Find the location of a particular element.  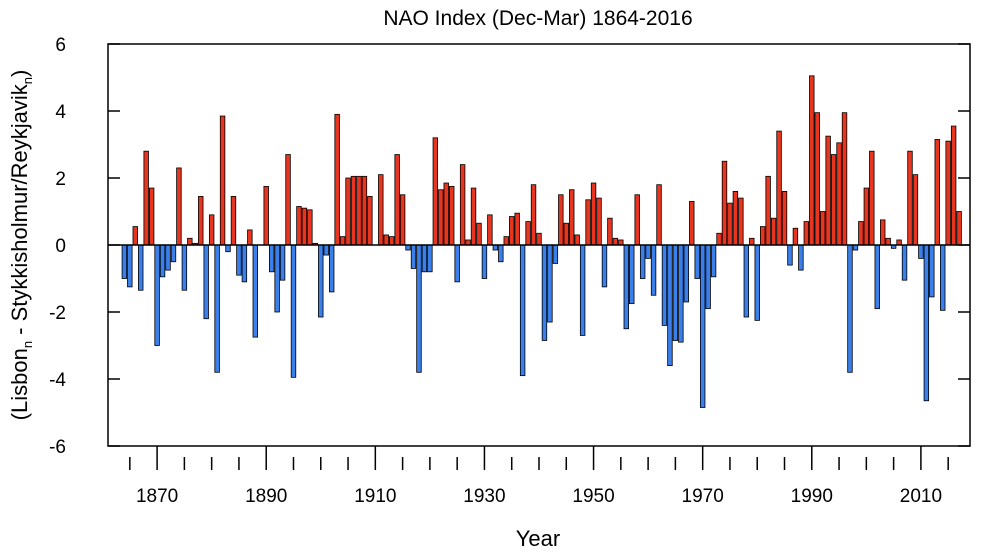

x-tick-label: 1970 is located at coordinates (703, 496).